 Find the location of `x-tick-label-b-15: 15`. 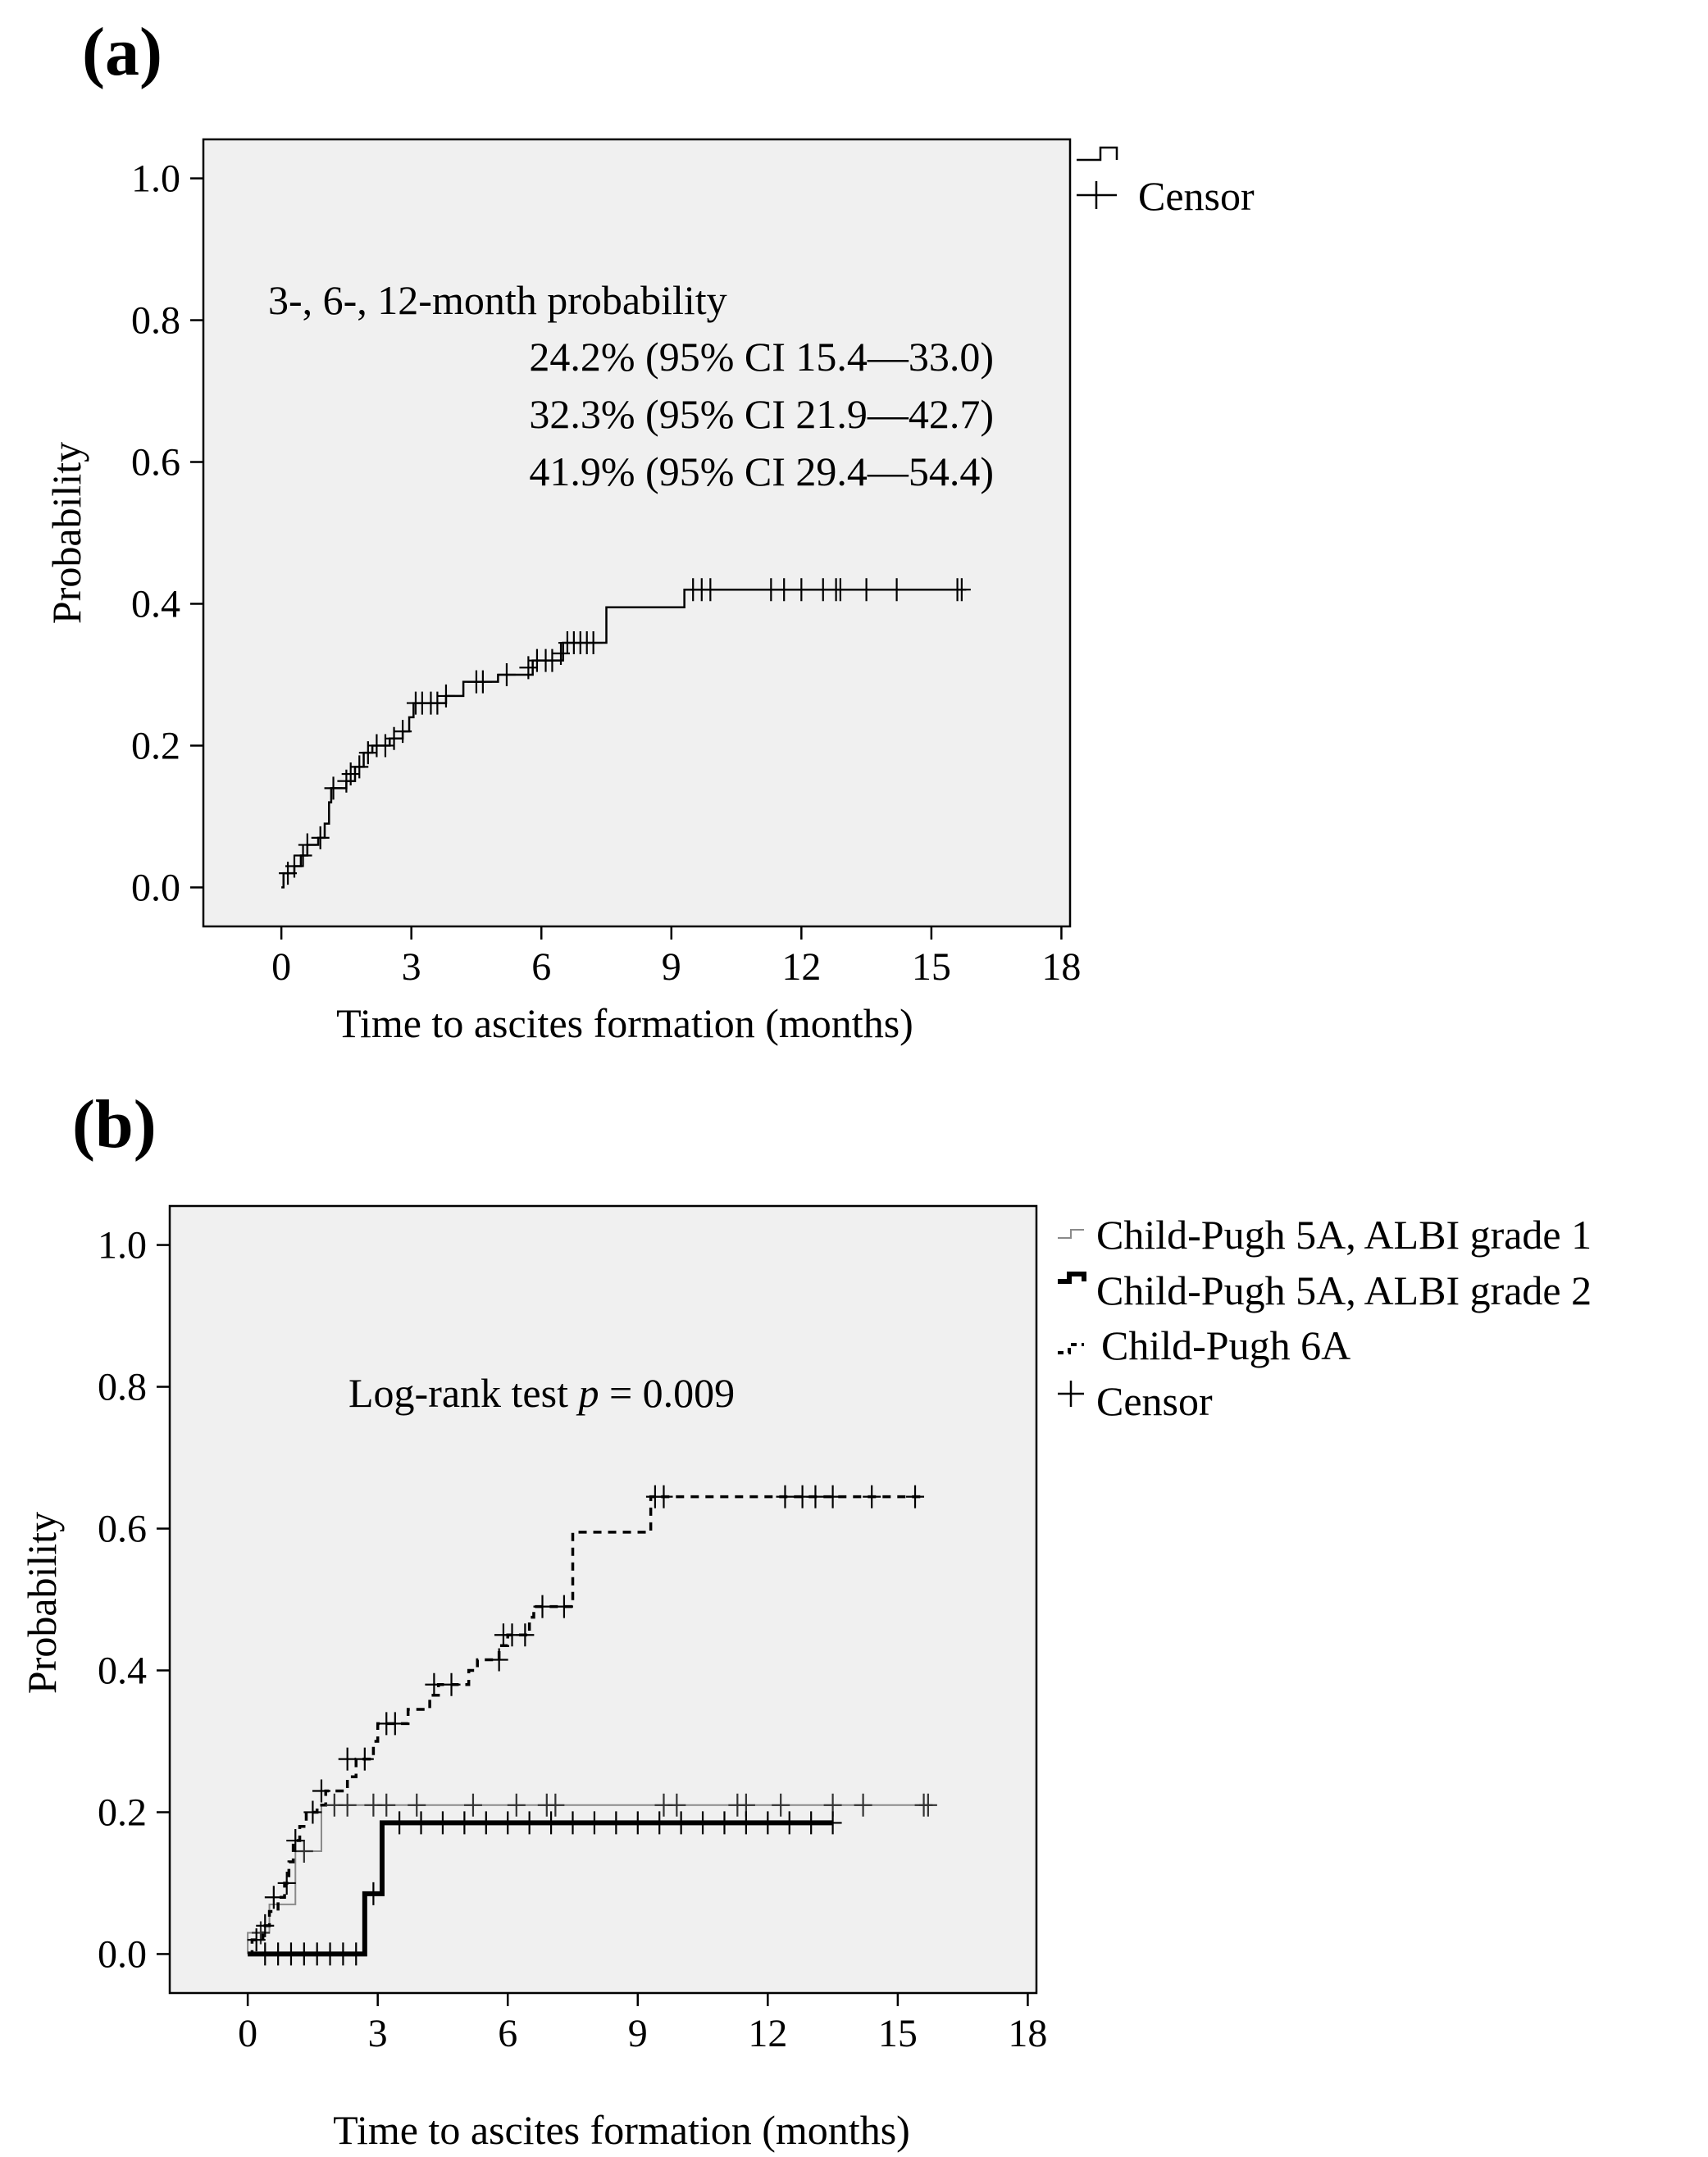

x-tick-label-b-15: 15 is located at coordinates (898, 2033).